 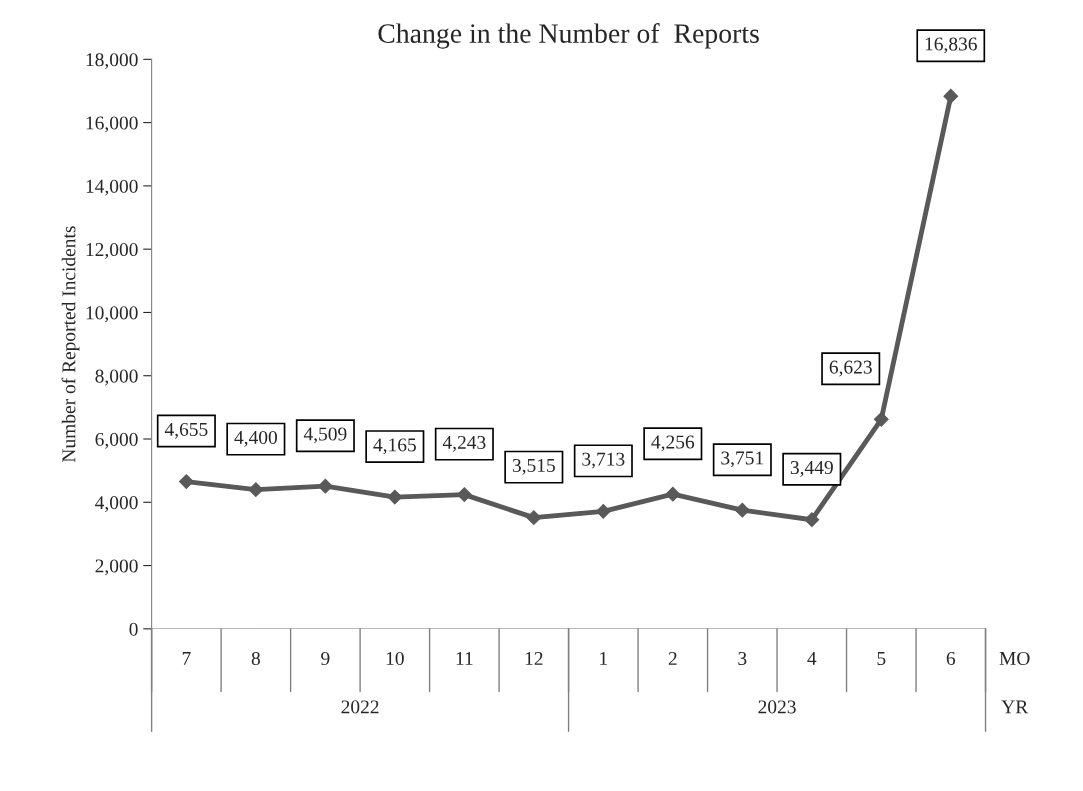 What do you see at coordinates (112, 314) in the screenshot?
I see `y-tick-label: 10,000` at bounding box center [112, 314].